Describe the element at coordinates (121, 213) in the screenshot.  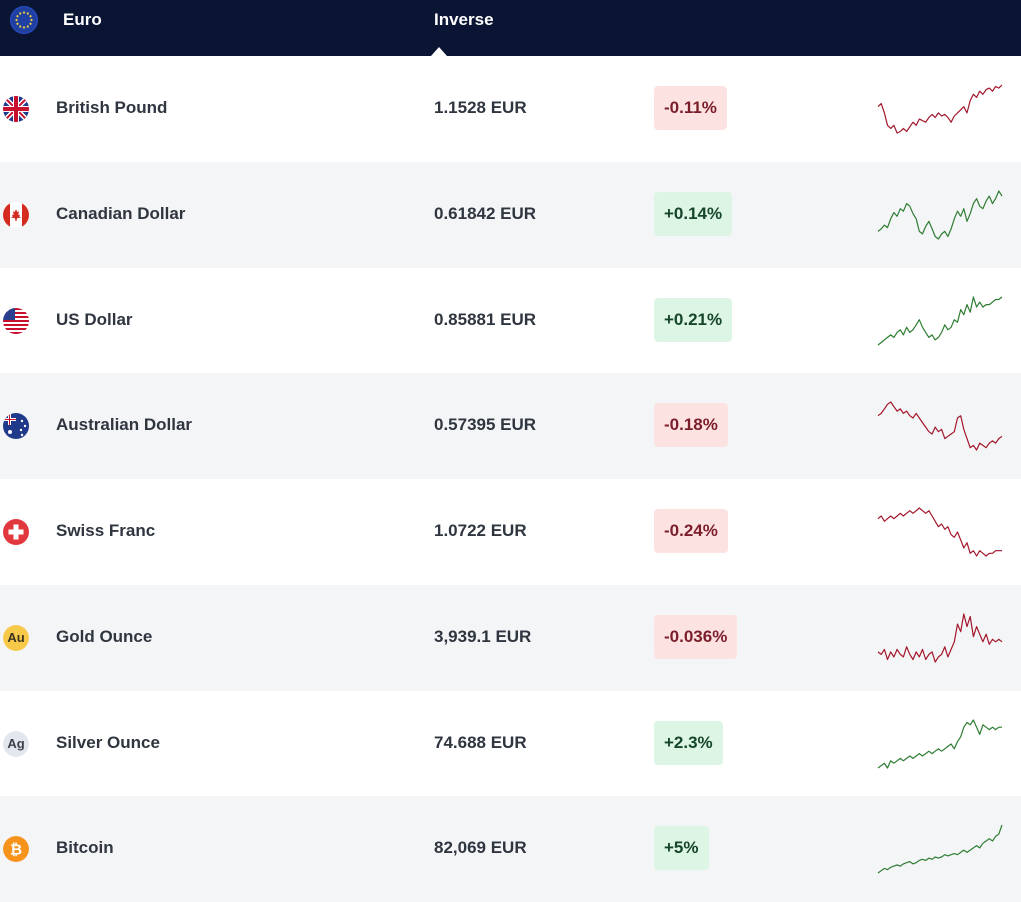
I see `currency-name: Canadian Dollar` at that location.